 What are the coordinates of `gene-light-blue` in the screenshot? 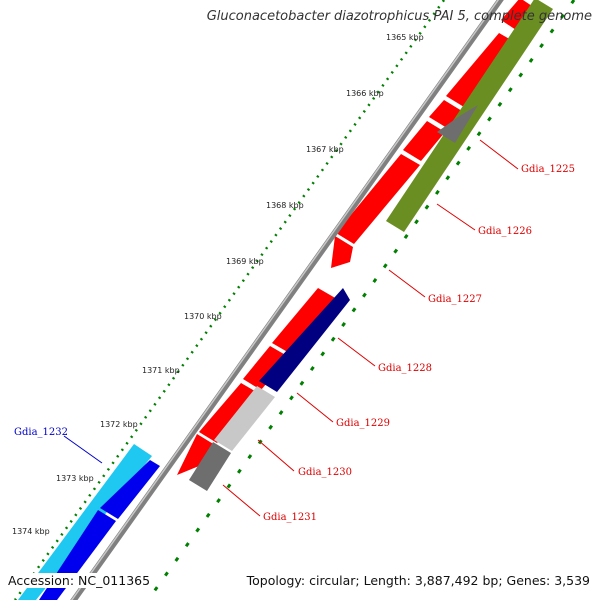 It's located at (85, 522).